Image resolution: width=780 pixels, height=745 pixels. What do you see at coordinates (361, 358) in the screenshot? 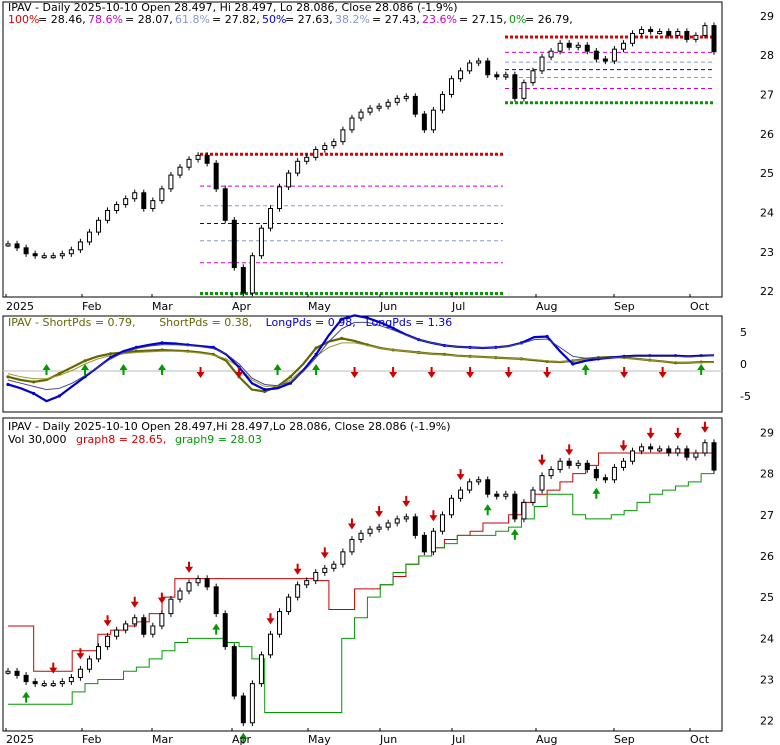
I see `osc-series-line` at bounding box center [361, 358].